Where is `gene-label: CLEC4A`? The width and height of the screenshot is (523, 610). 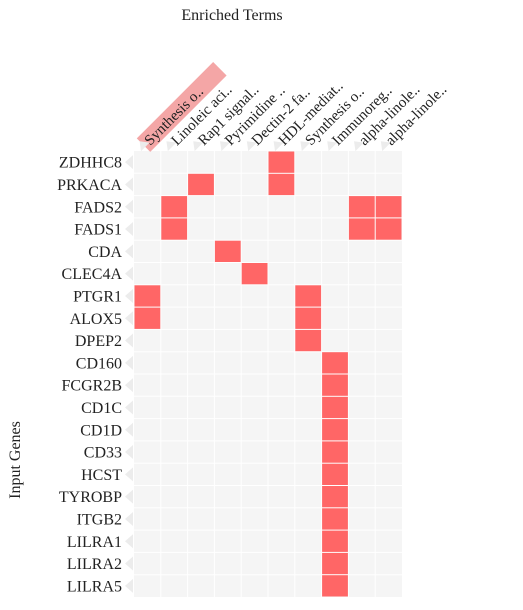 gene-label: CLEC4A is located at coordinates (92, 274).